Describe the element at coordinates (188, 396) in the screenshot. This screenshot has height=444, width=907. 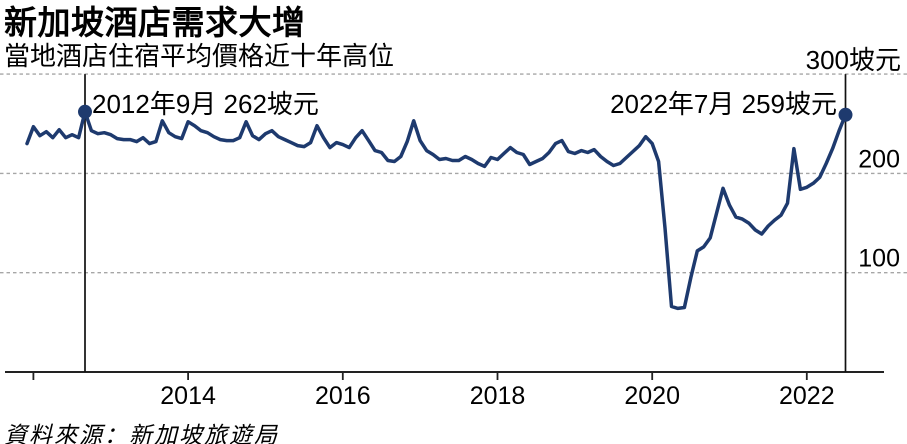
I see `x-tick-label-2014: 2014` at that location.